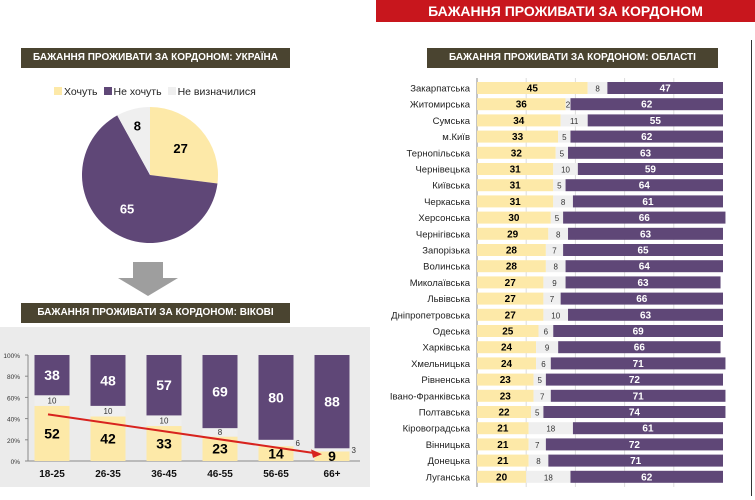  I want to click on region-bar-label: 20, so click(502, 477).